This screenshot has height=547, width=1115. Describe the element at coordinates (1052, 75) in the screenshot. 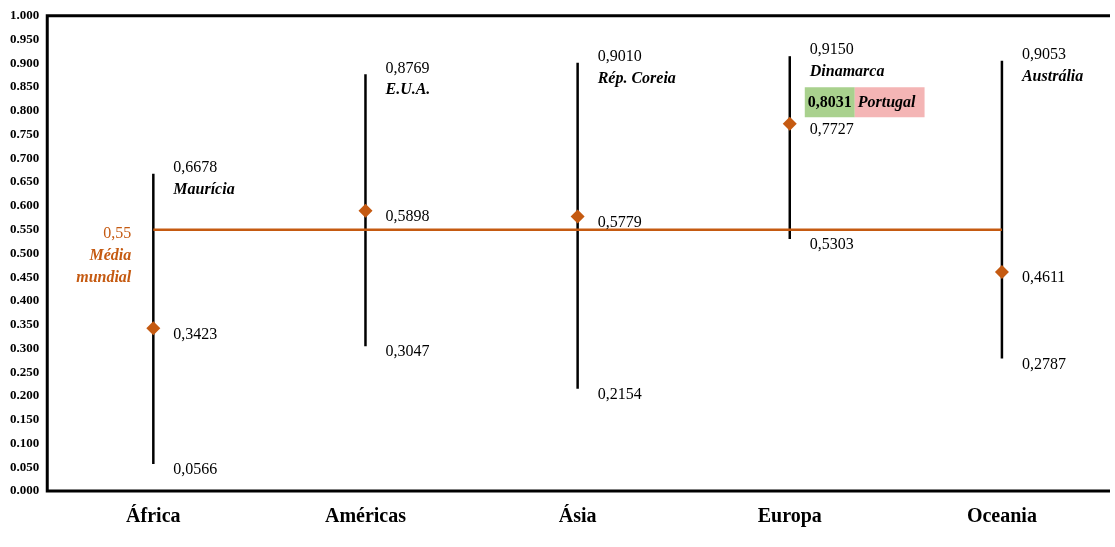

I see `annotation: Austrália` at that location.